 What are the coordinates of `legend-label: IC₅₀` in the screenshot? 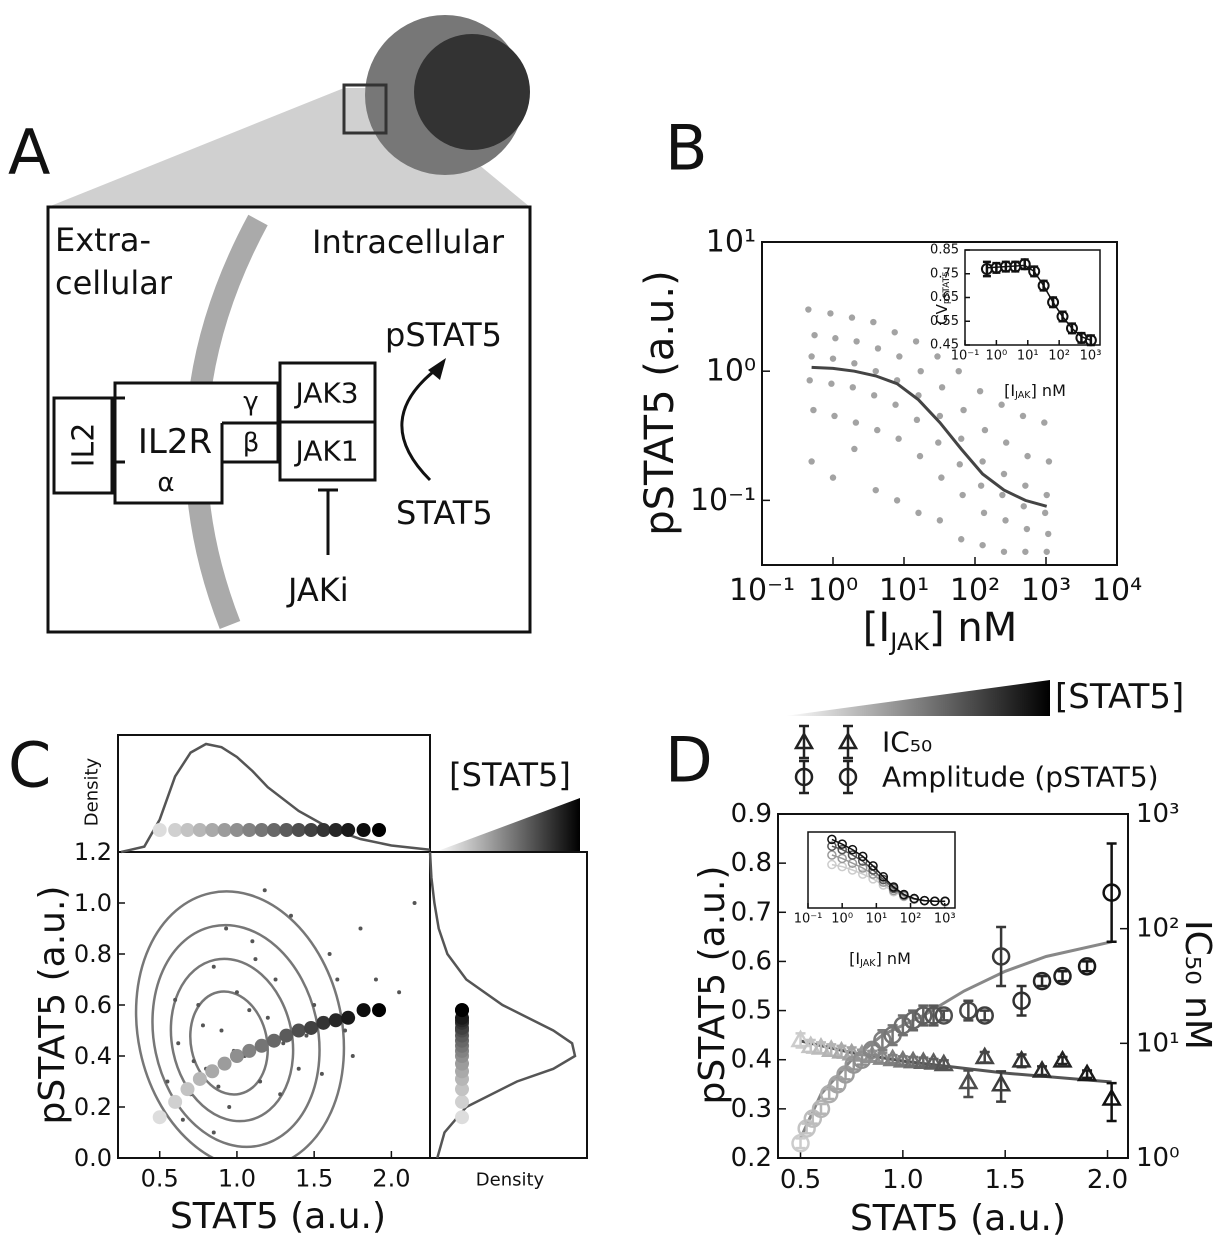 It's located at (907, 742).